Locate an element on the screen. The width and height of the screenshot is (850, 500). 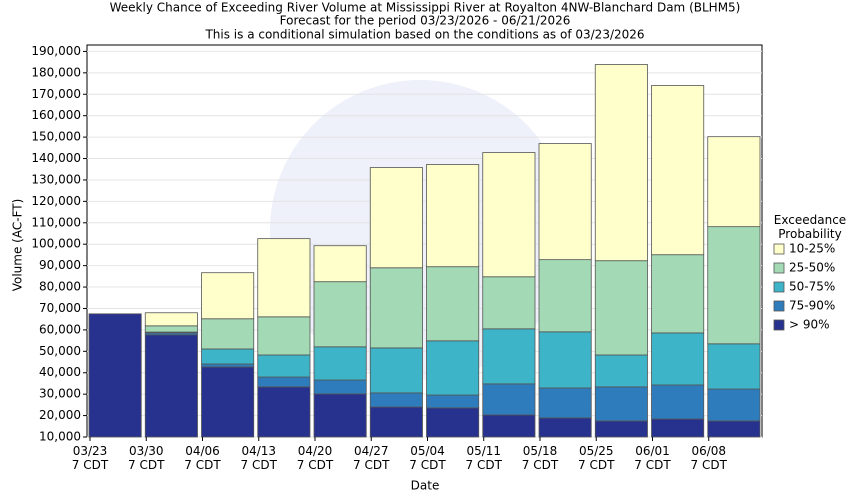
y-tick-label: 70,000 is located at coordinates (60, 308).